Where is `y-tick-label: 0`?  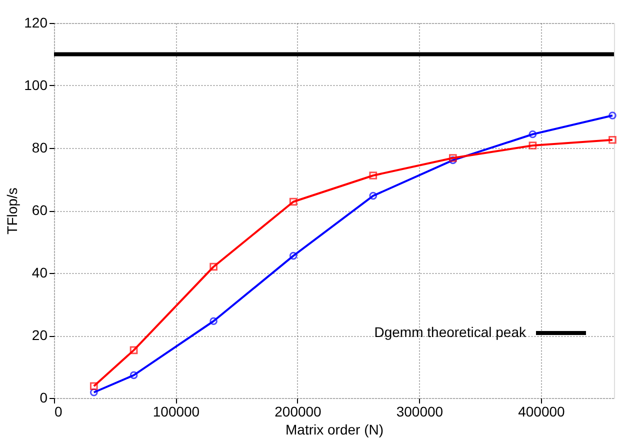 y-tick-label: 0 is located at coordinates (44, 398).